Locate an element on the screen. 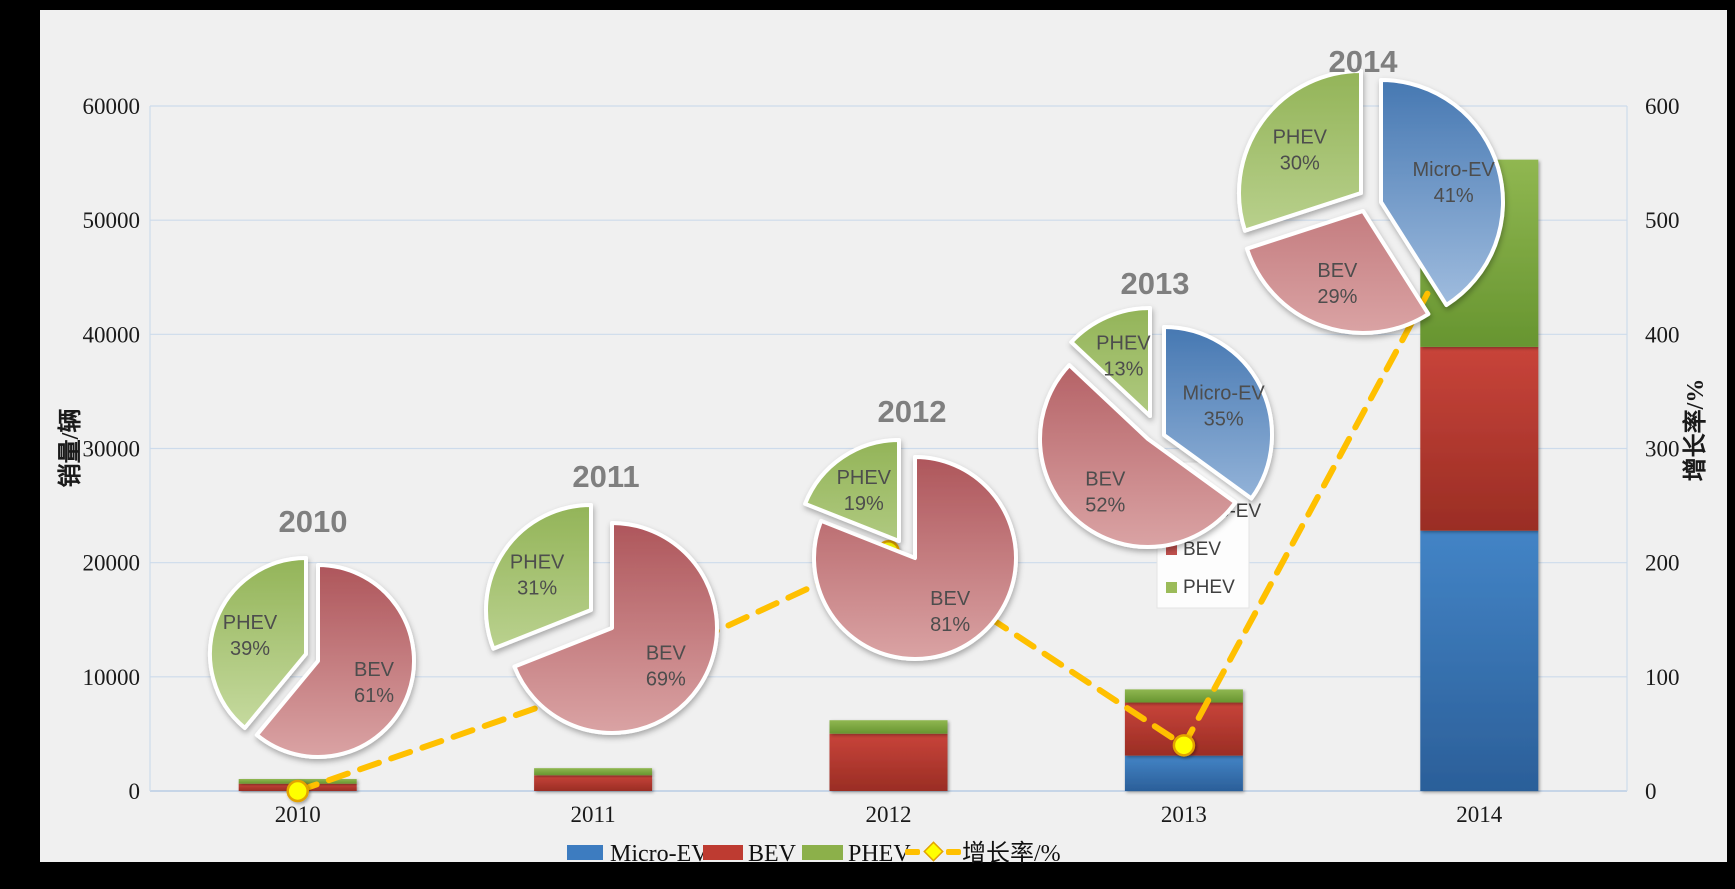  legend-swatch-BEV is located at coordinates (723, 852).